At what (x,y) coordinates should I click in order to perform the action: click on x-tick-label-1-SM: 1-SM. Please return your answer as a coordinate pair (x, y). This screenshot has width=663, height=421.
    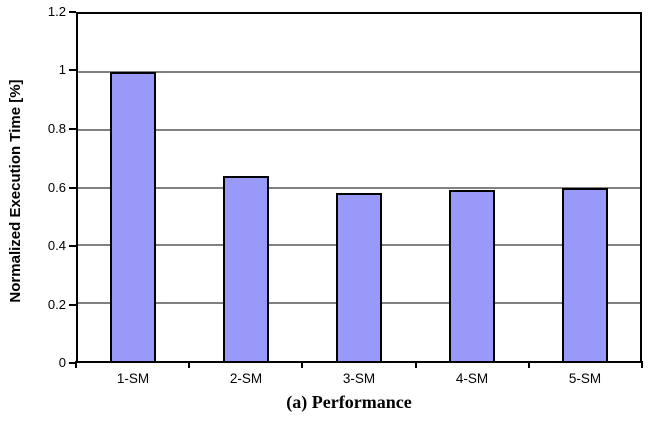
    Looking at the image, I should click on (133, 378).